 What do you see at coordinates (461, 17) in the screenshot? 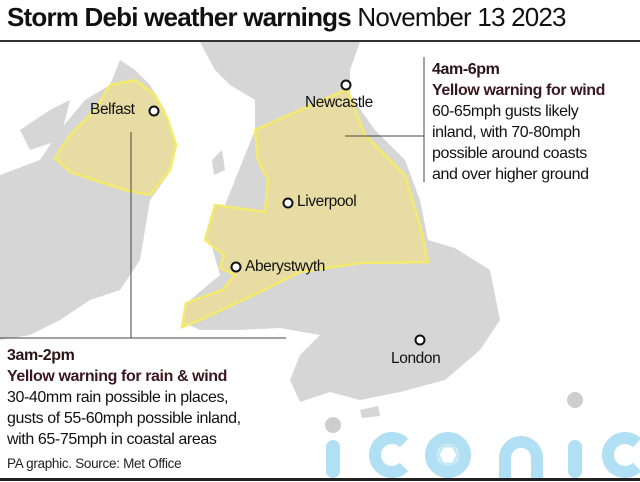
I see `title-date: November 13 2023` at bounding box center [461, 17].